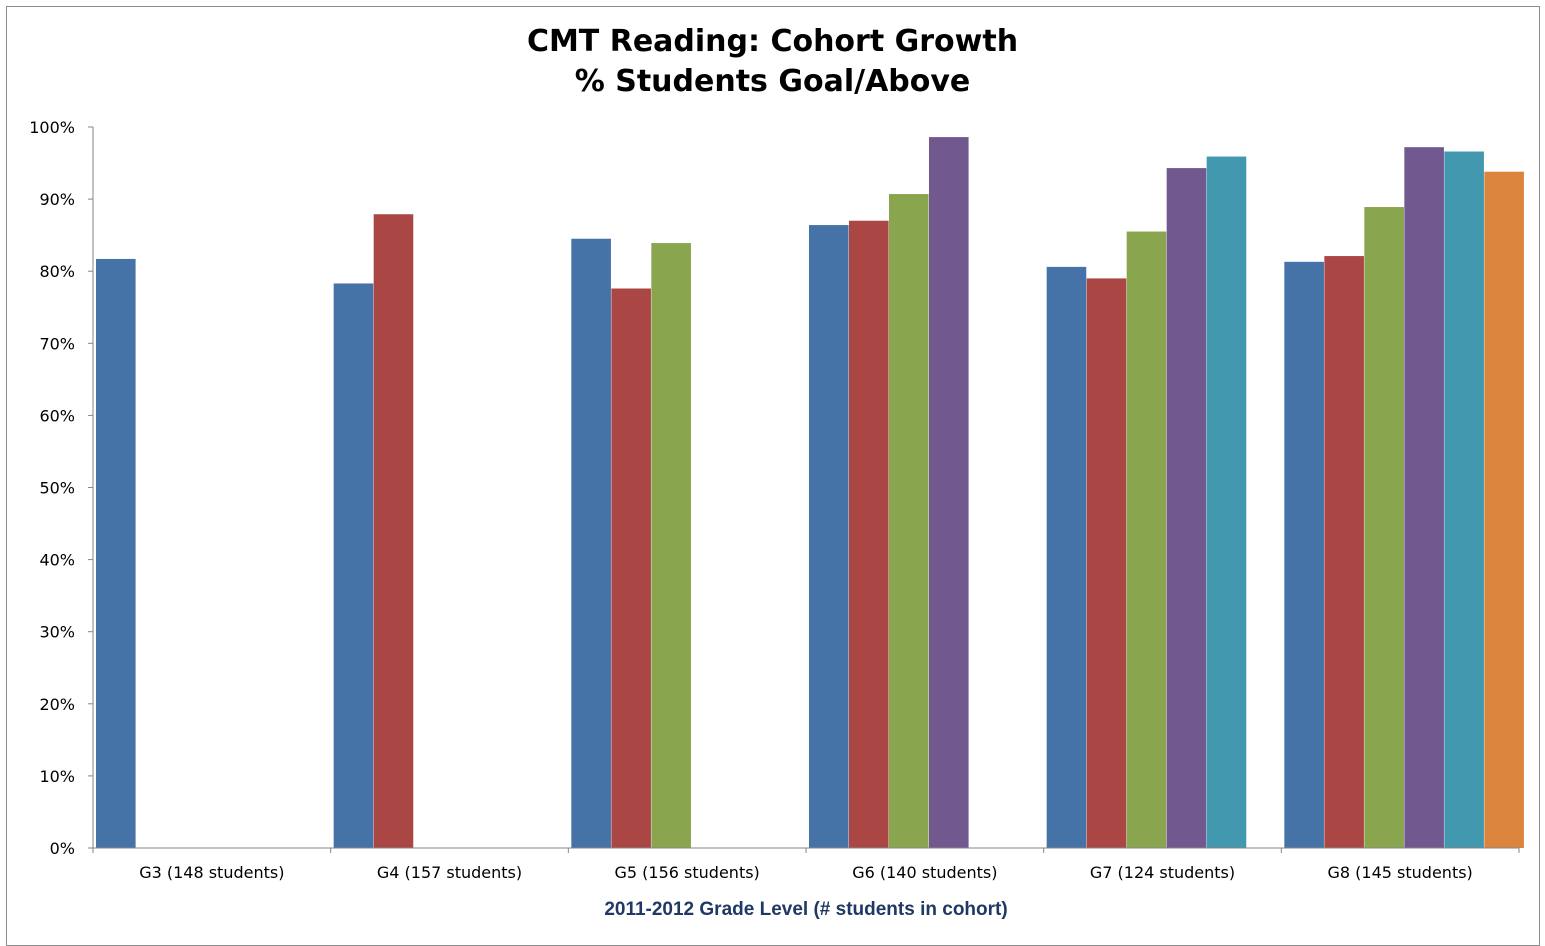 The height and width of the screenshot is (946, 1545). What do you see at coordinates (687, 872) in the screenshot?
I see `x-tick-label: G5 (156 students)` at bounding box center [687, 872].